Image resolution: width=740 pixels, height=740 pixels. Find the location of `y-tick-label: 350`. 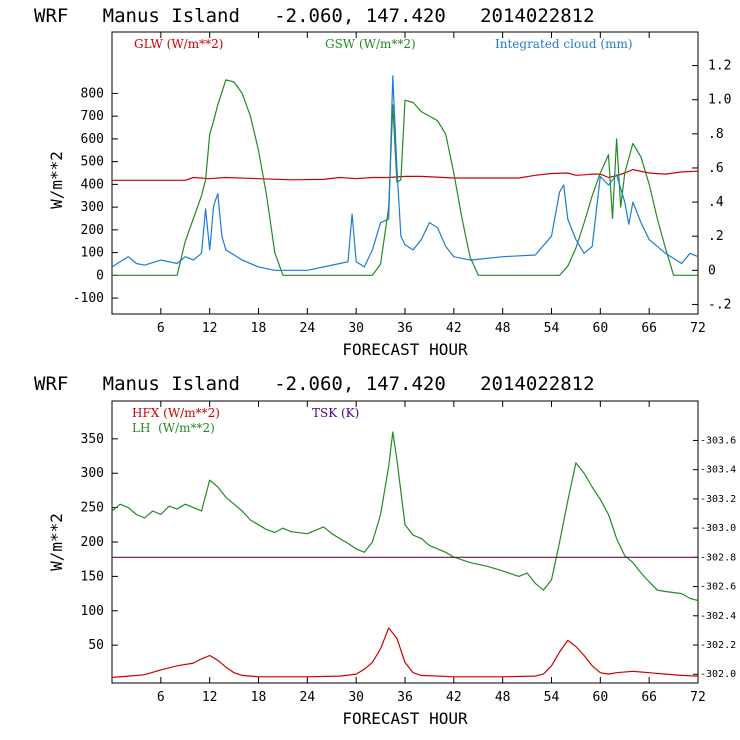

y-tick-label: 350 is located at coordinates (92, 439).